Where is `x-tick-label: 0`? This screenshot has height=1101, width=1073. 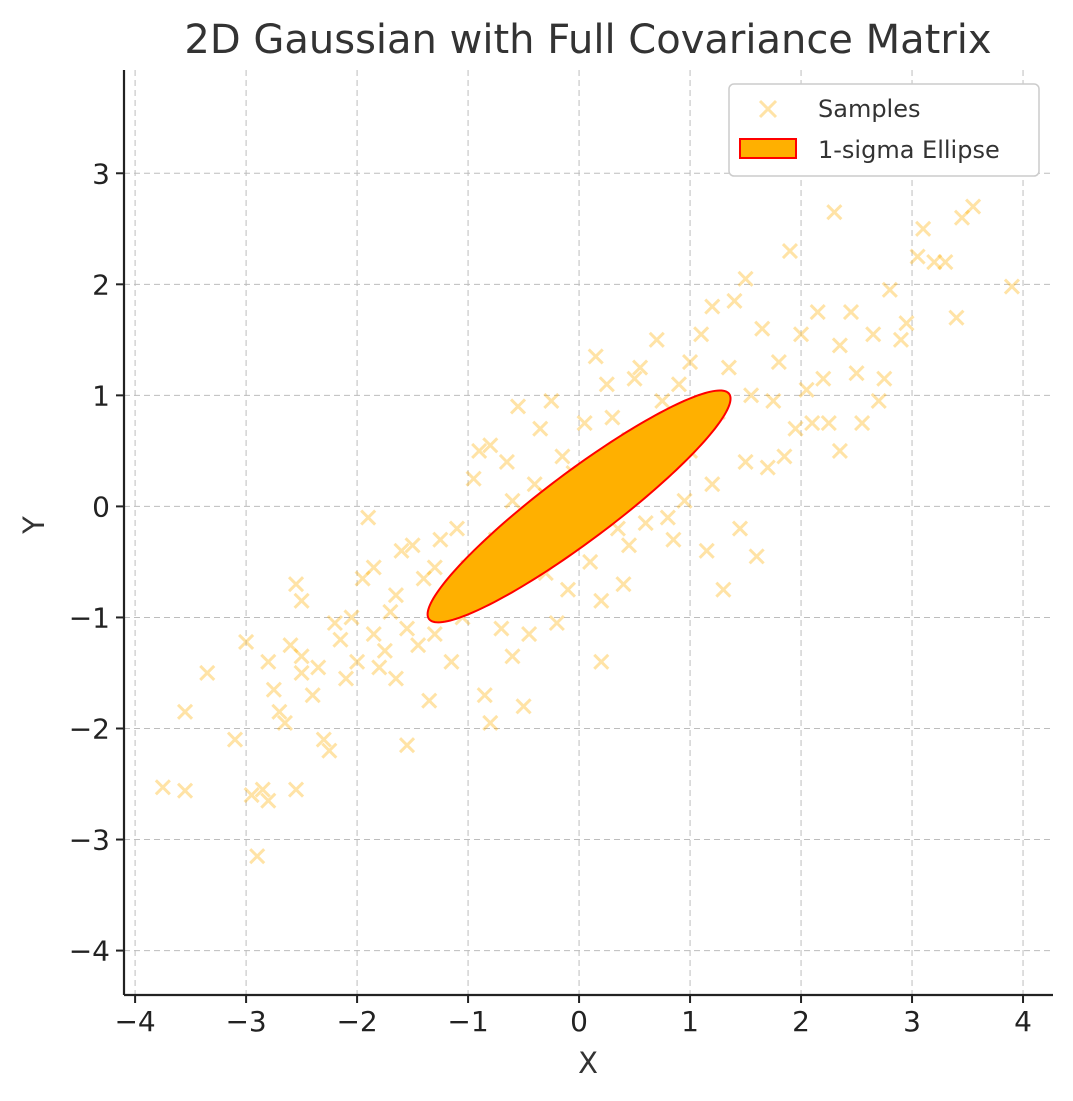
x-tick-label: 0 is located at coordinates (579, 1021).